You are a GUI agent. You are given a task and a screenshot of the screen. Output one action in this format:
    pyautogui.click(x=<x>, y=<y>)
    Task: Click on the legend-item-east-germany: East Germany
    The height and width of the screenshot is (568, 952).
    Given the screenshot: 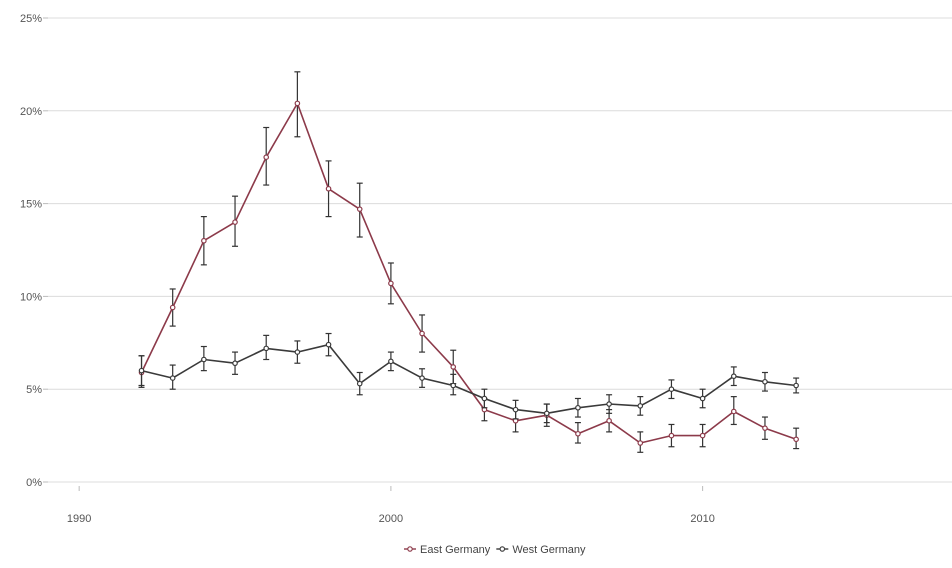 What is the action you would take?
    pyautogui.click(x=447, y=550)
    